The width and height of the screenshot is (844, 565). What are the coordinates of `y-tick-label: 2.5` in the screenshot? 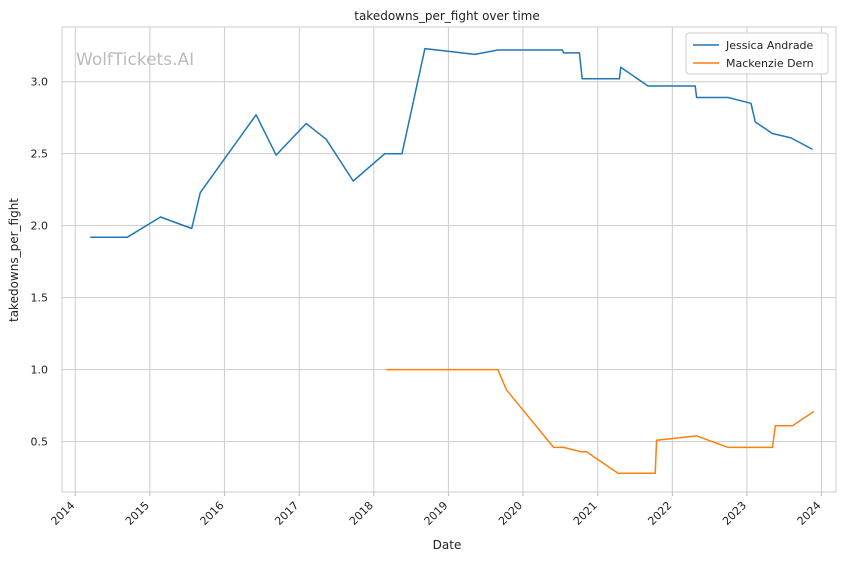 It's located at (40, 154).